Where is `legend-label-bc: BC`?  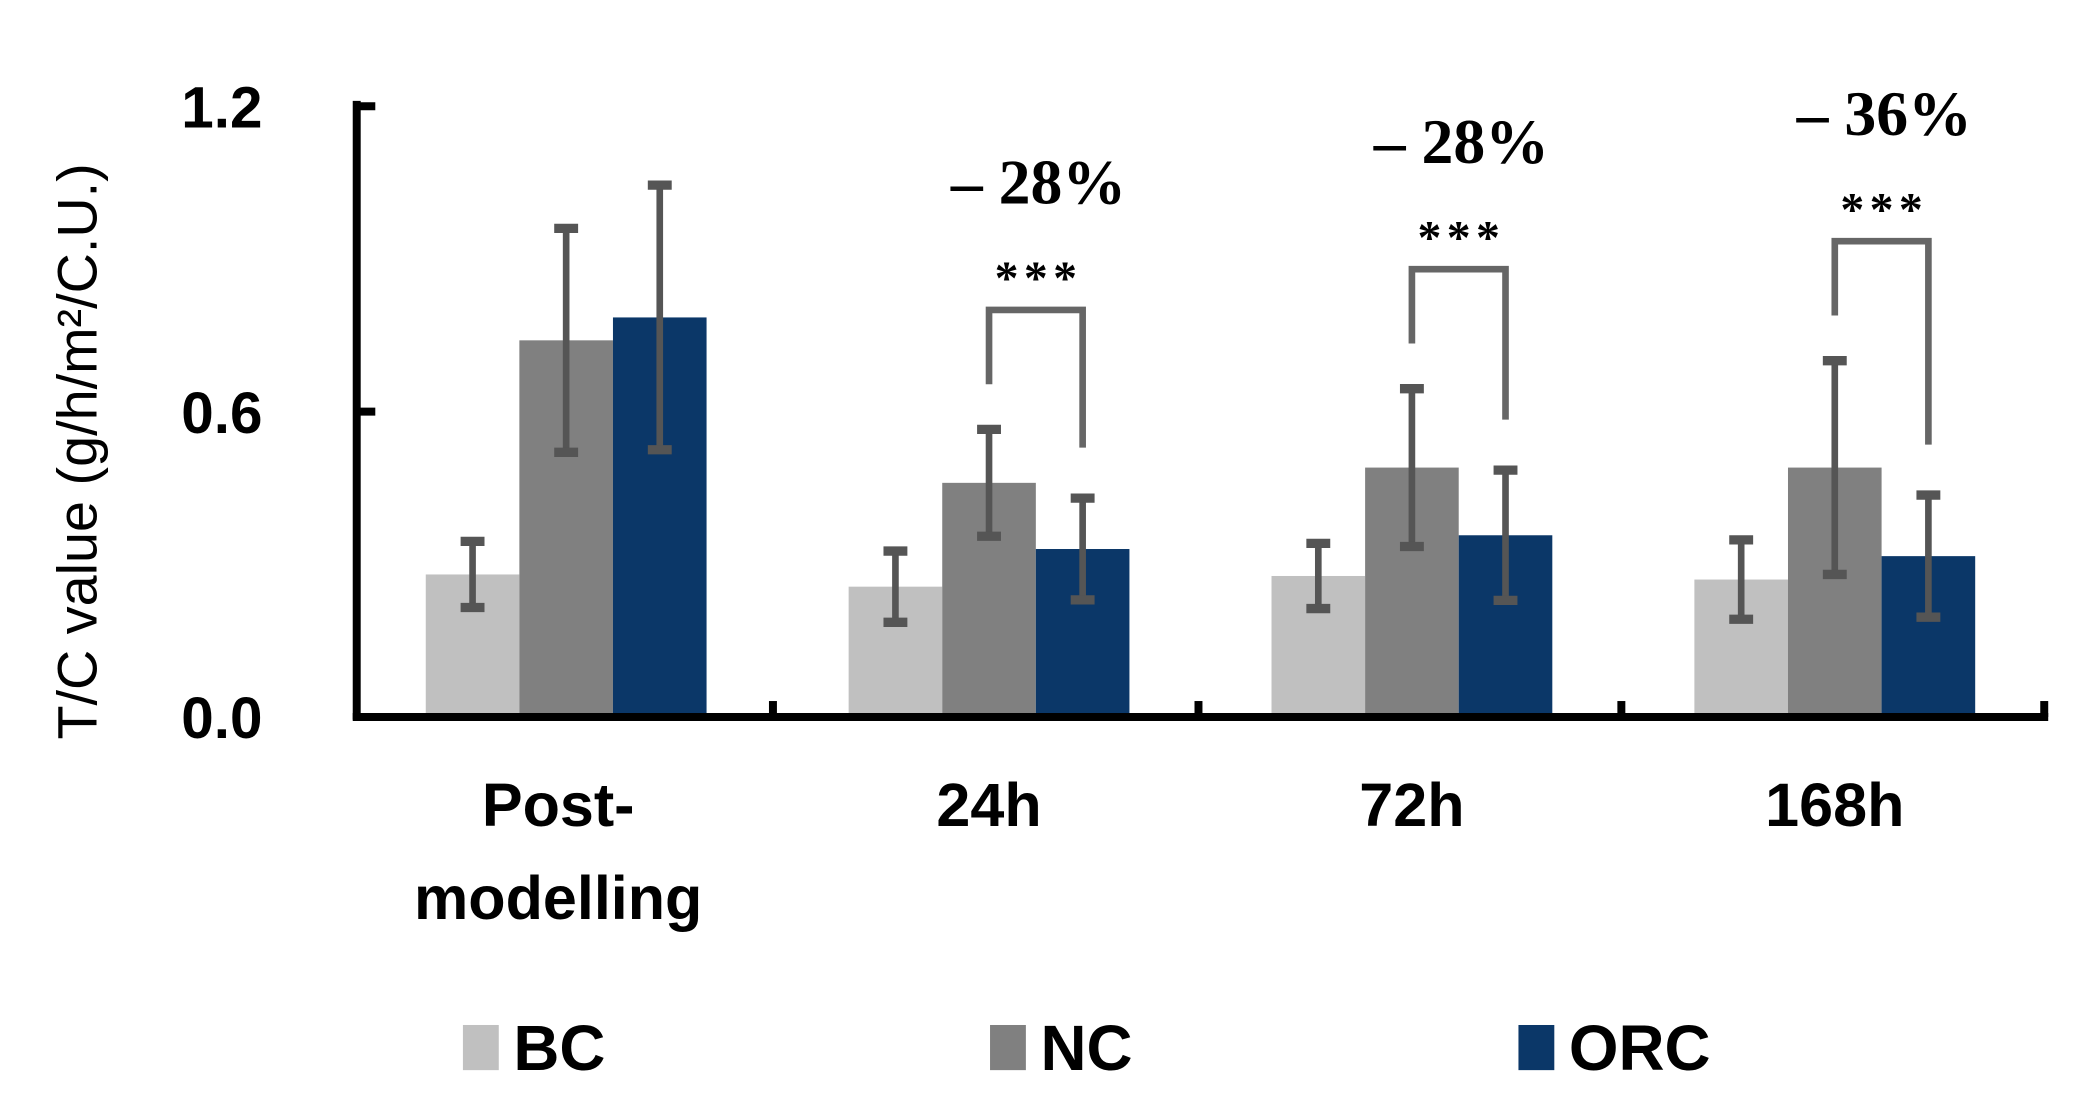
legend-label-bc: BC is located at coordinates (559, 1048).